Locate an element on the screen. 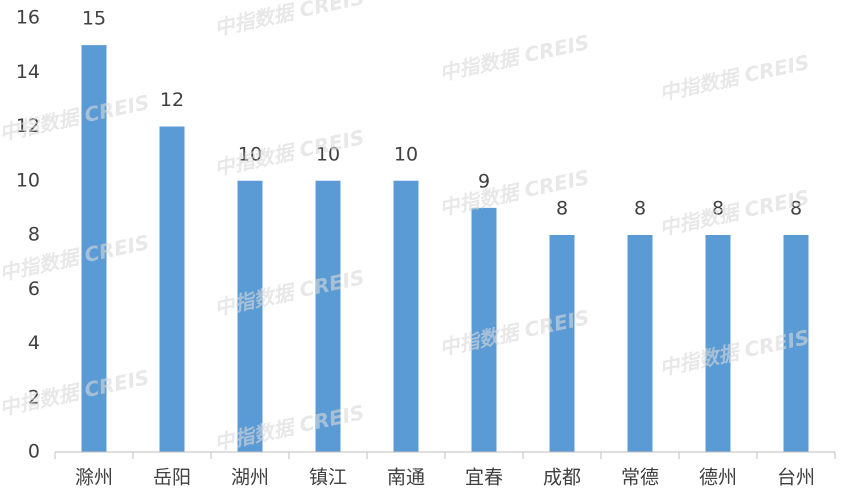  x-tick-label: 成都 is located at coordinates (562, 478).